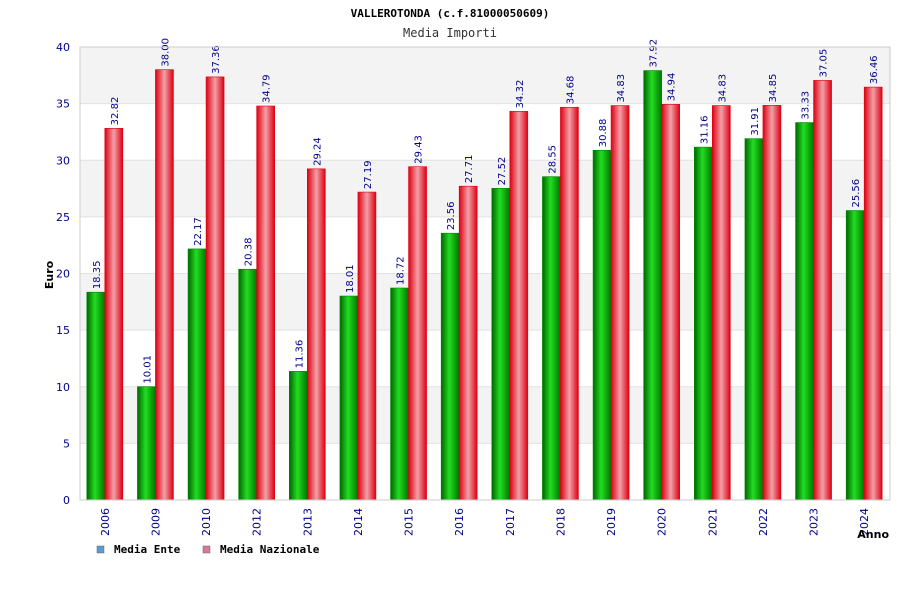  Describe the element at coordinates (63, 47) in the screenshot. I see `y-tick-label: 40` at that location.